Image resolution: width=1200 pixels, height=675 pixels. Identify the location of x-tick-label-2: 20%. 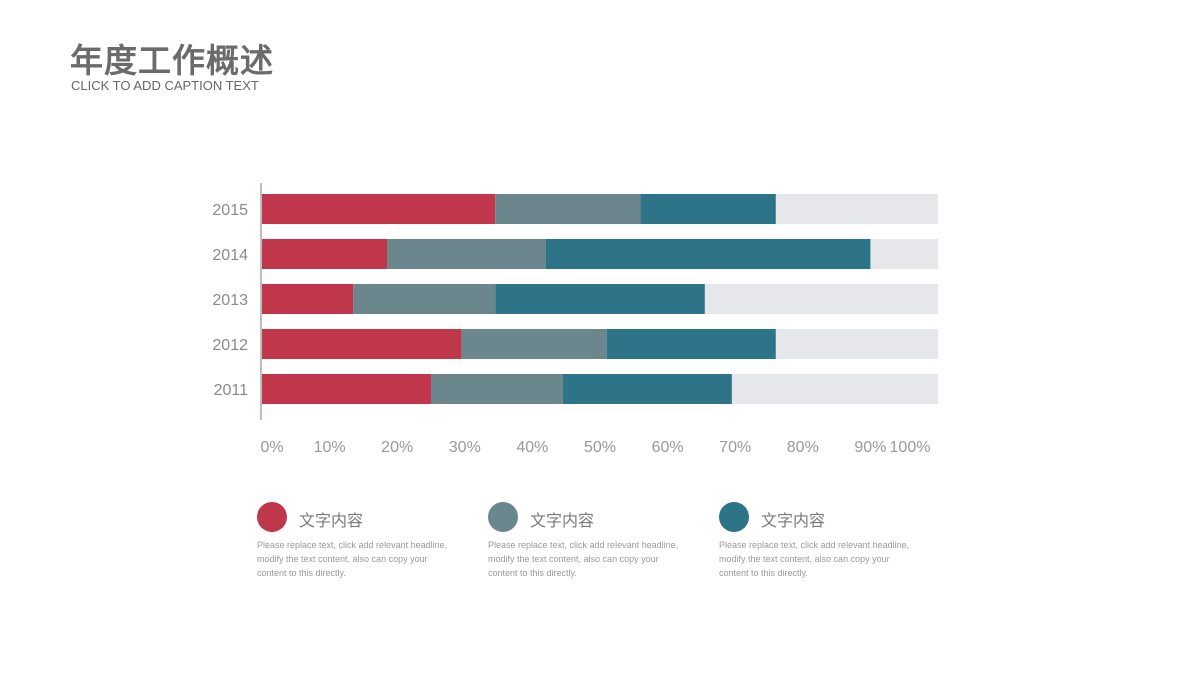
(397, 447).